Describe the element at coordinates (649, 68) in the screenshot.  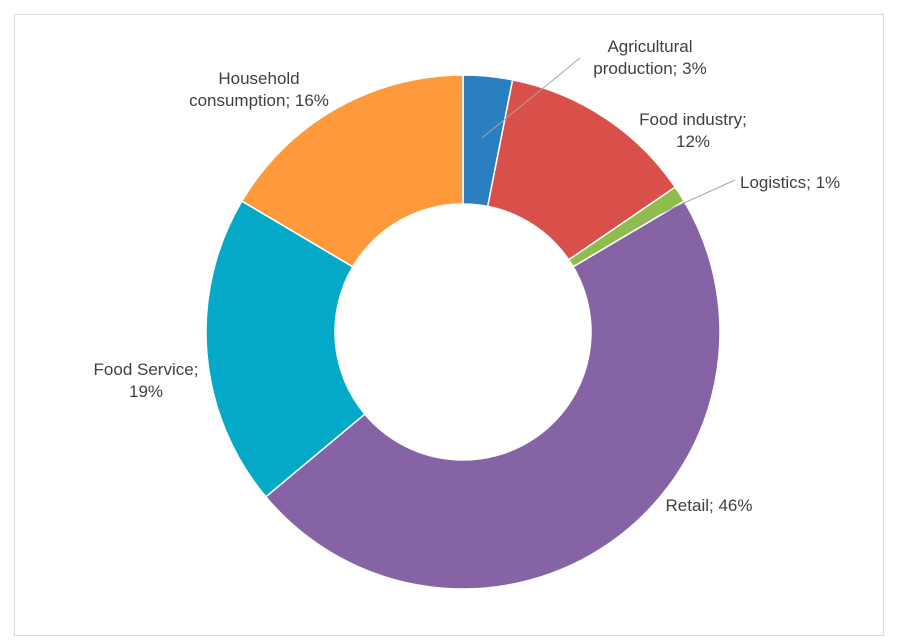
I see `data-label-line: production; 3%` at that location.